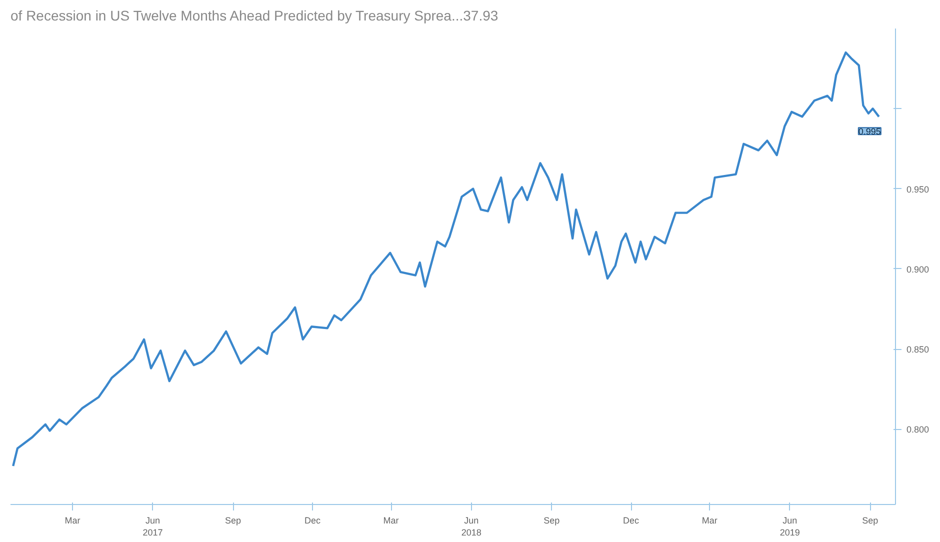 This screenshot has height=542, width=940. Describe the element at coordinates (918, 189) in the screenshot. I see `y-tick-label: 0.950` at that location.